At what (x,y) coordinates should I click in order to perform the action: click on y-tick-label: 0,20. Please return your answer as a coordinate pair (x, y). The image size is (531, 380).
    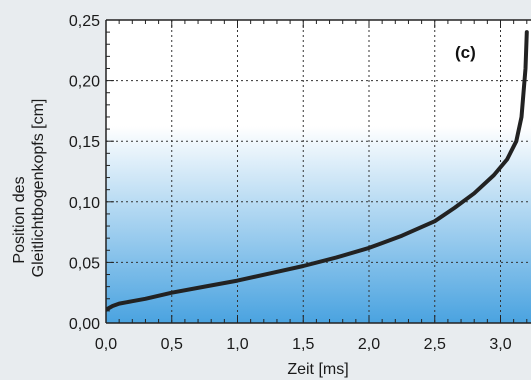
    Looking at the image, I should click on (84, 82).